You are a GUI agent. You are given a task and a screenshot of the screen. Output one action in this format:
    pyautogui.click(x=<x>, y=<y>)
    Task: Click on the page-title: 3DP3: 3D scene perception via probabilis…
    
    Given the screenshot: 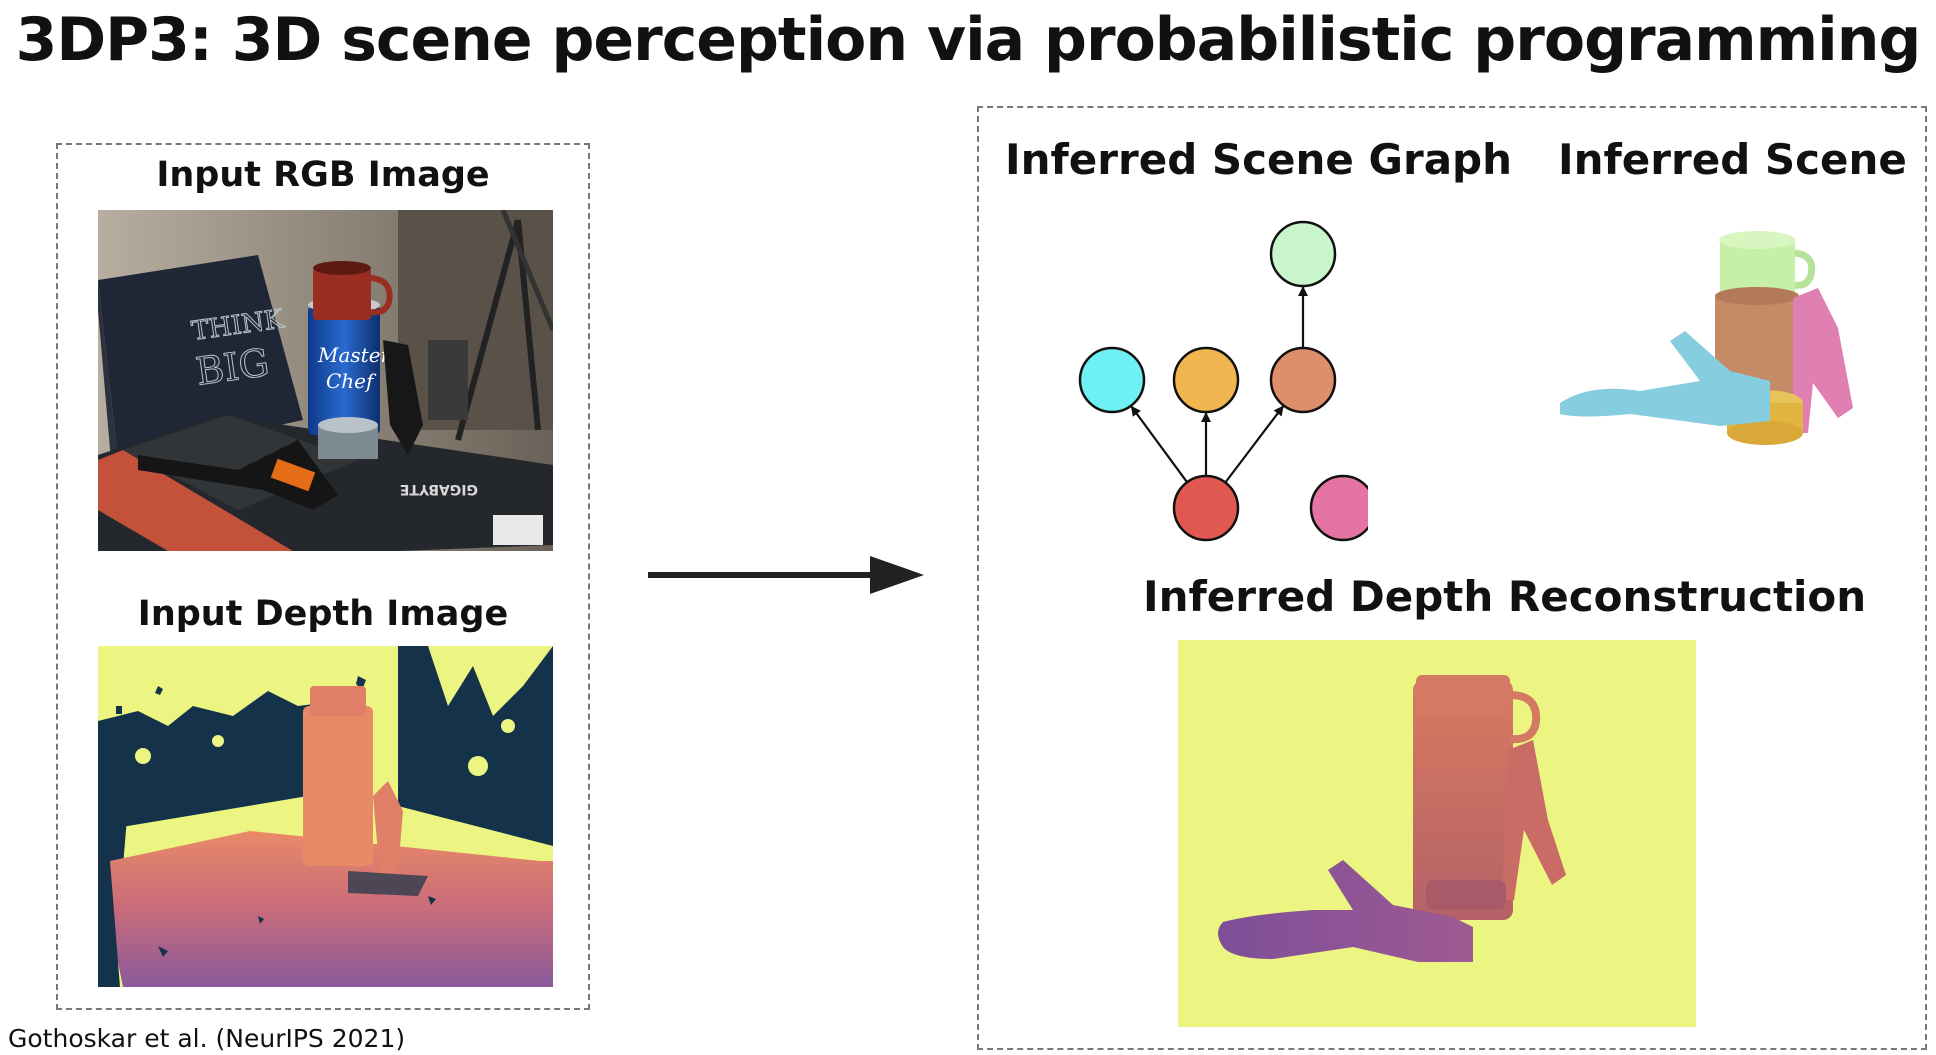 What is the action you would take?
    pyautogui.click(x=968, y=40)
    